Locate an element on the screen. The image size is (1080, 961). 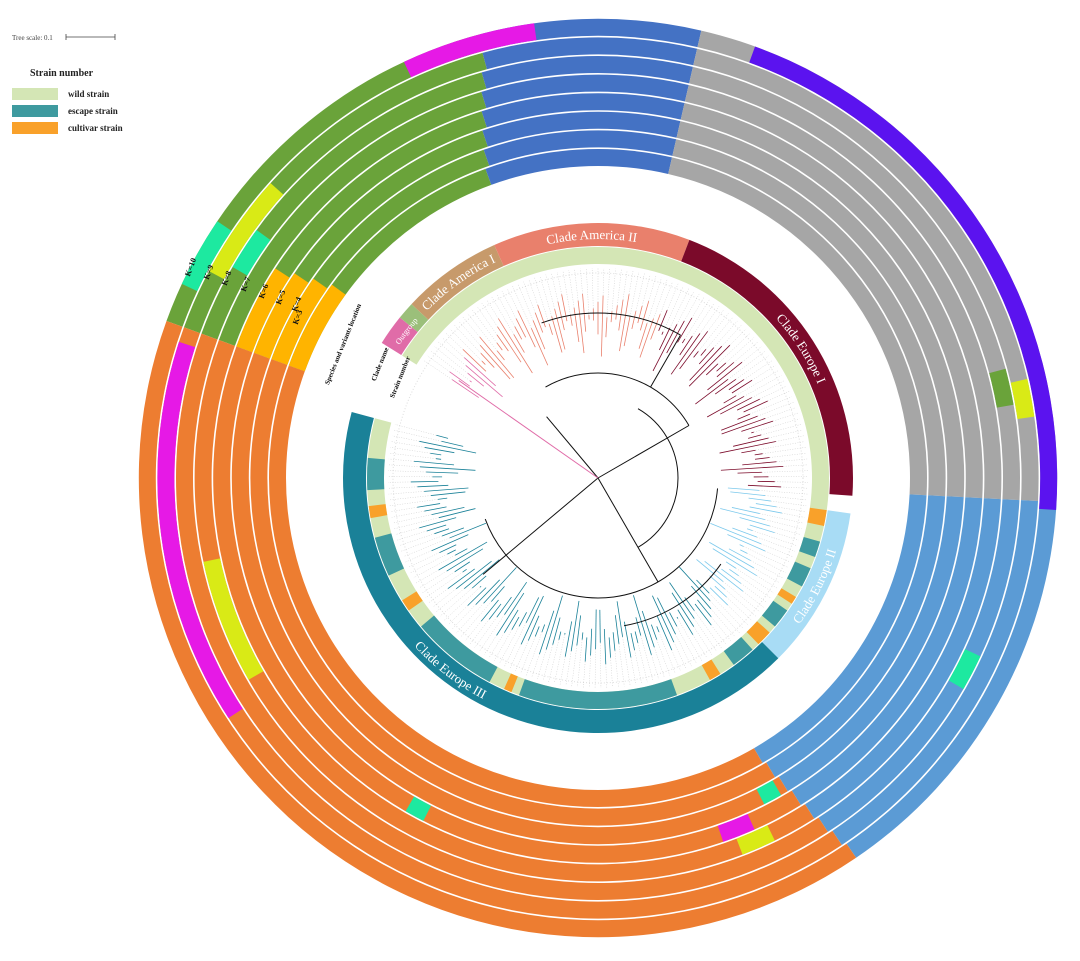
legend-label: wild strain is located at coordinates (88, 94).